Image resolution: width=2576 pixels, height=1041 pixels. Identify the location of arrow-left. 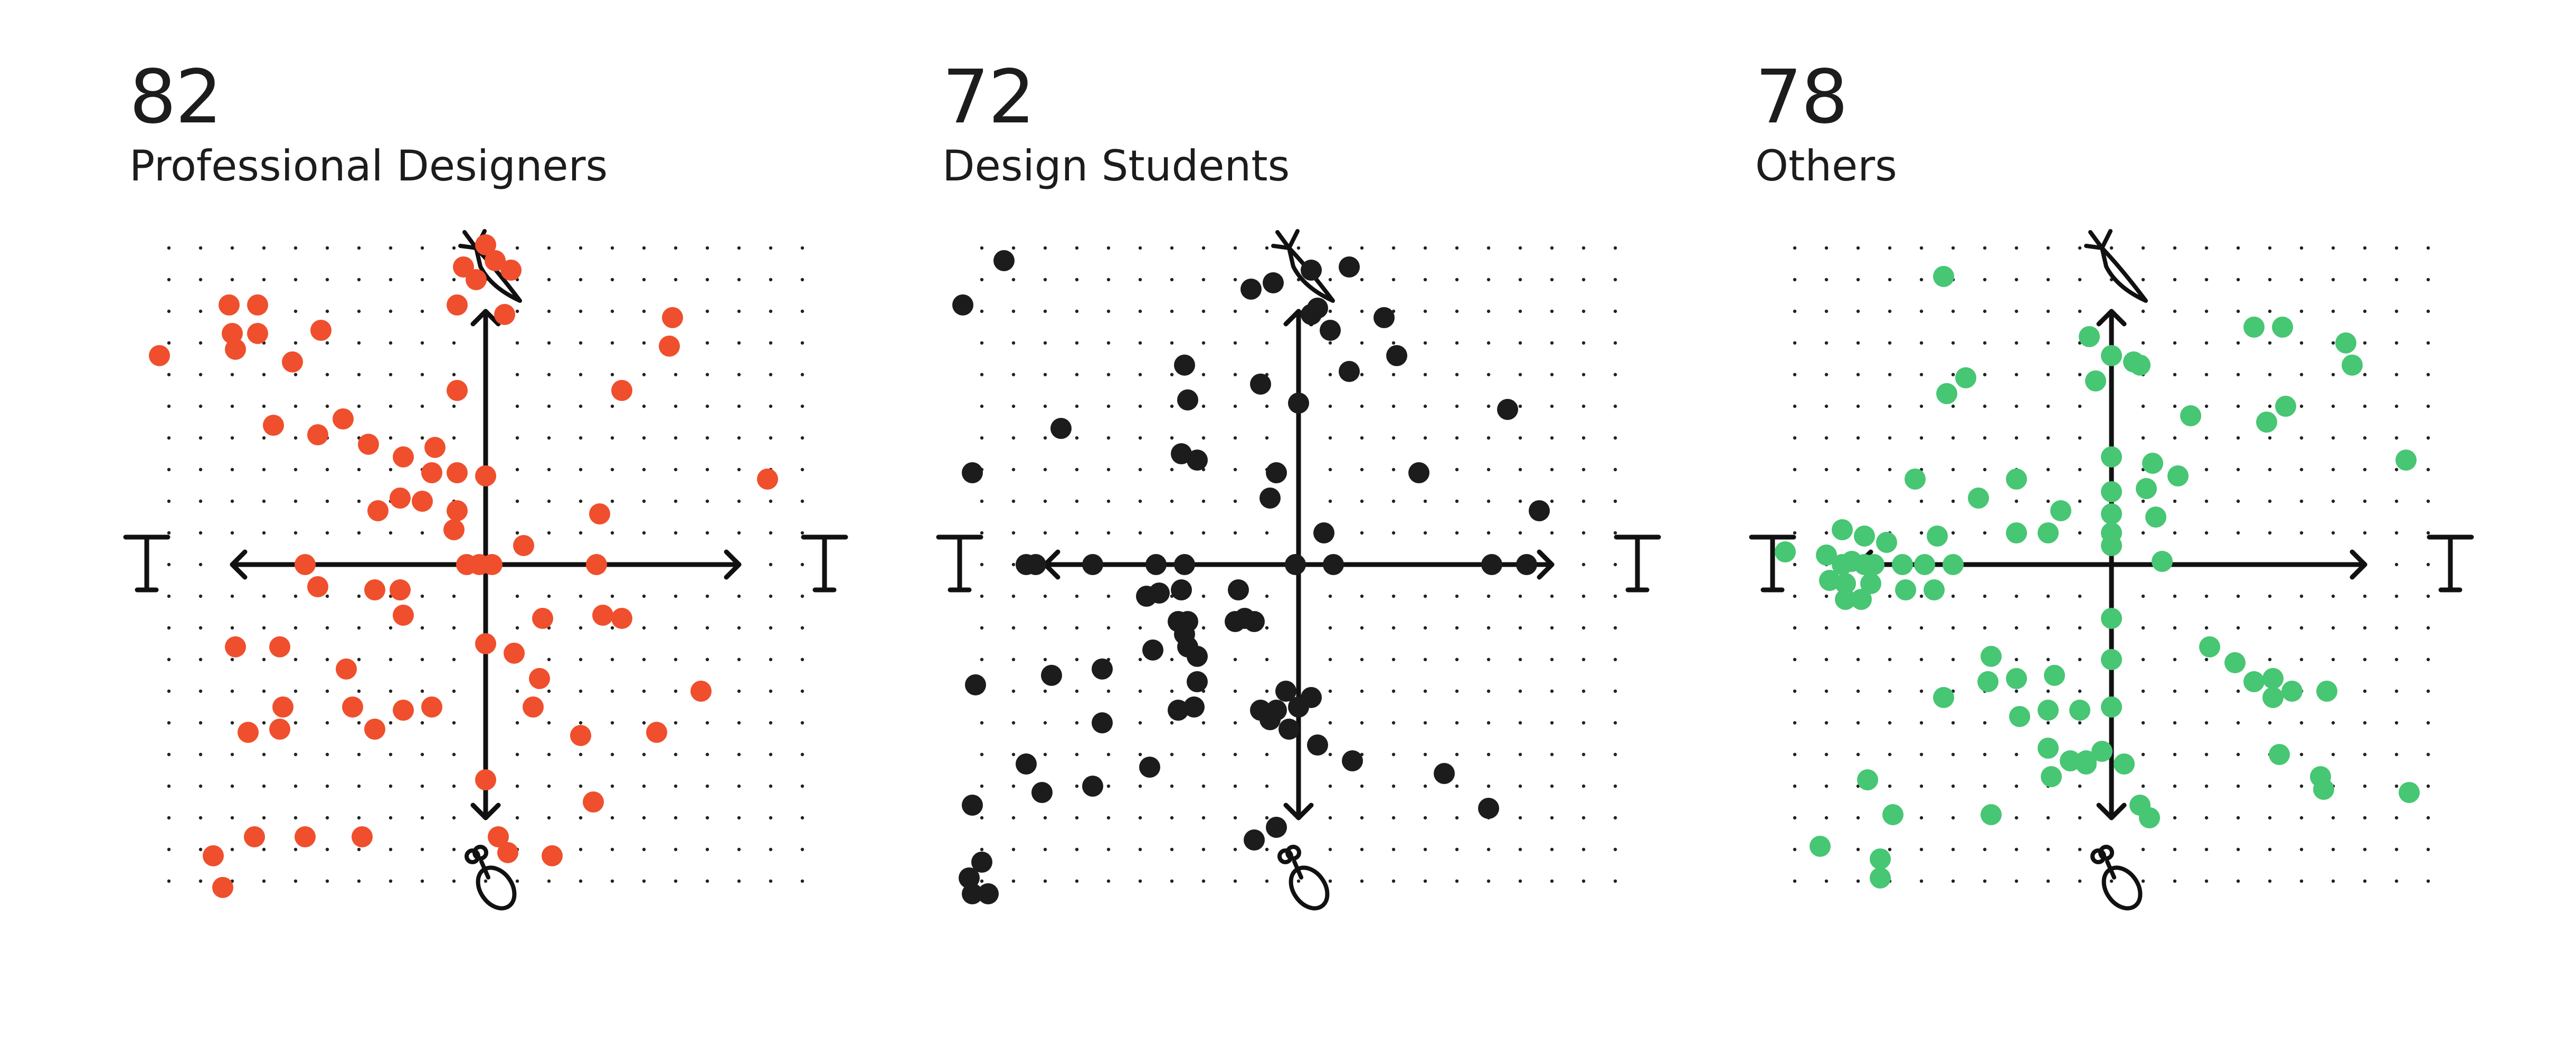
(239, 564).